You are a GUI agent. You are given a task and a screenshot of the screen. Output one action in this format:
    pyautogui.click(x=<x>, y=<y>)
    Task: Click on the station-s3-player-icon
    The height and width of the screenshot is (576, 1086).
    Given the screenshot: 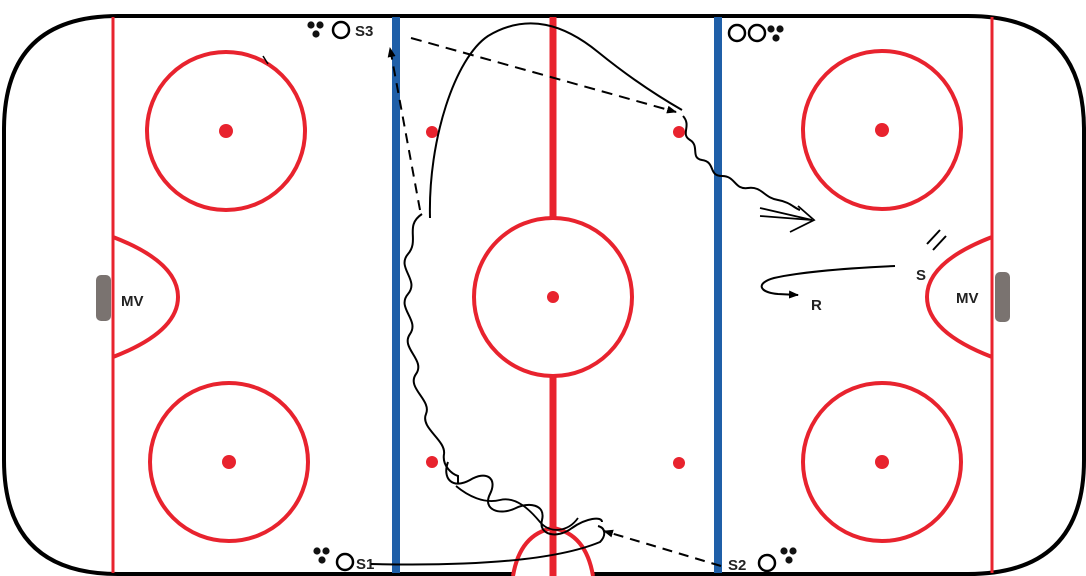 What is the action you would take?
    pyautogui.click(x=341, y=30)
    